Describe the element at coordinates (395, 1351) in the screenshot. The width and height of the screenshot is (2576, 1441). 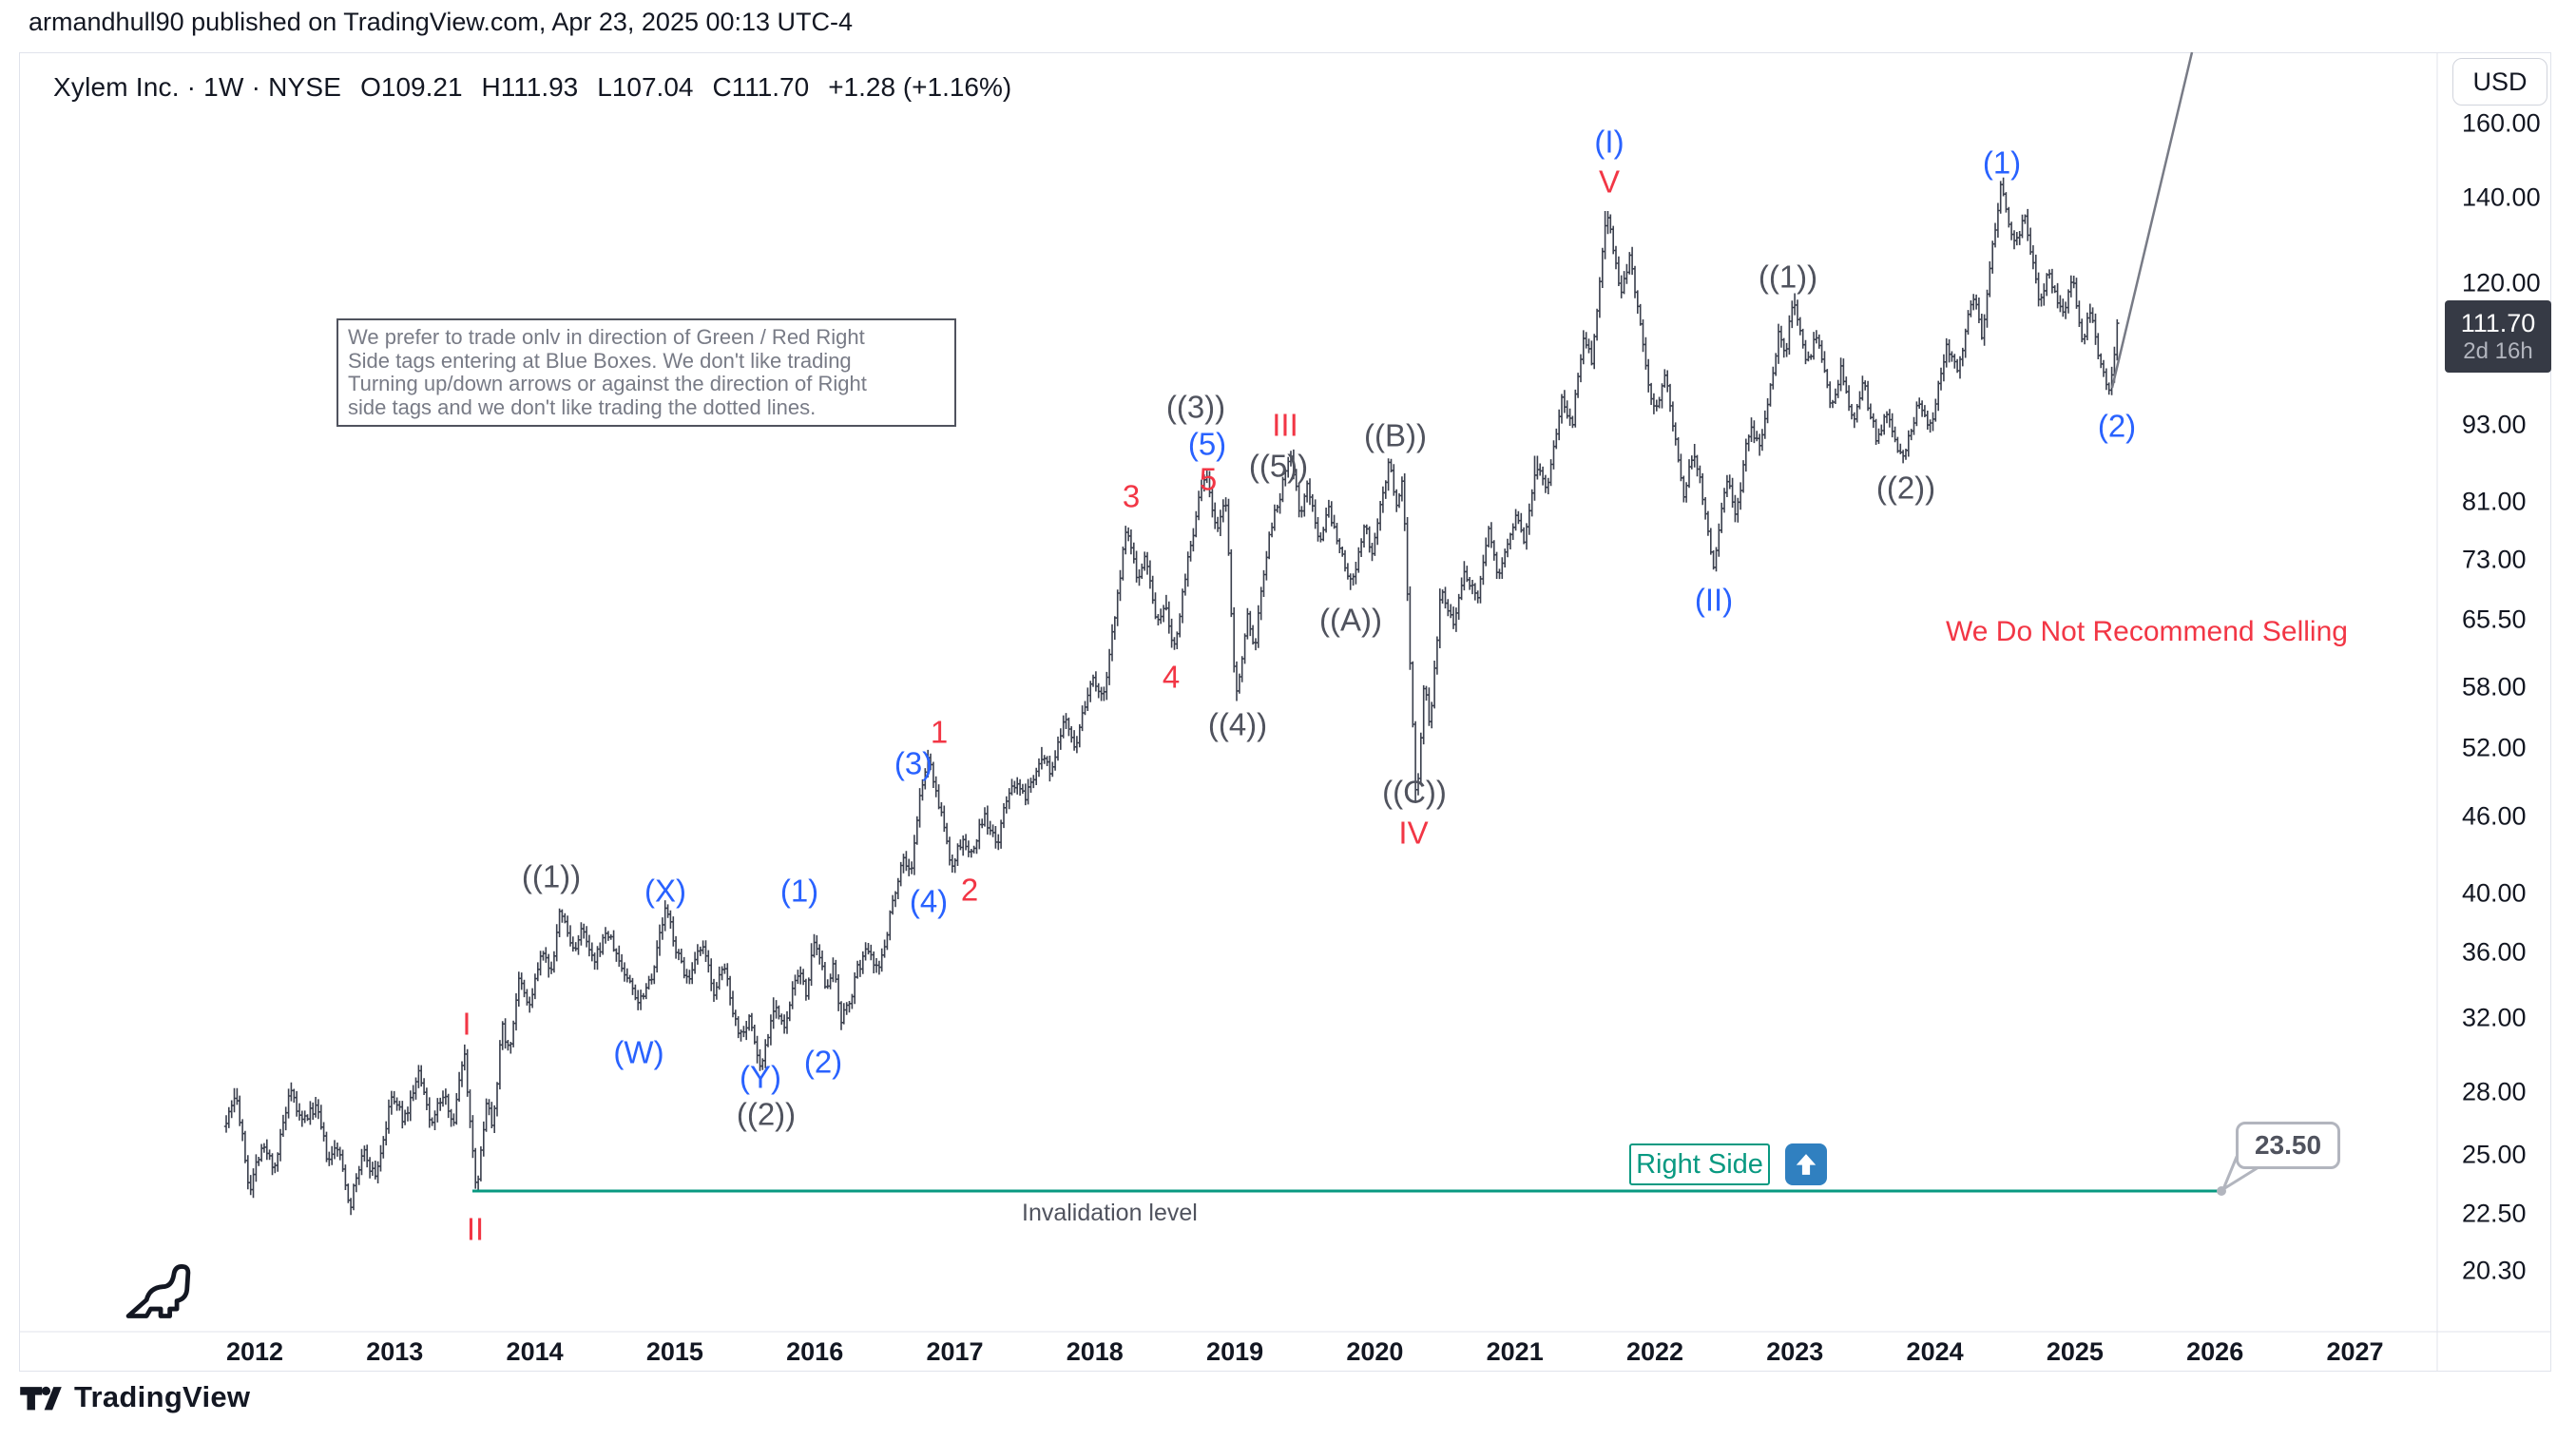
I see `year-tick-label: 2013` at that location.